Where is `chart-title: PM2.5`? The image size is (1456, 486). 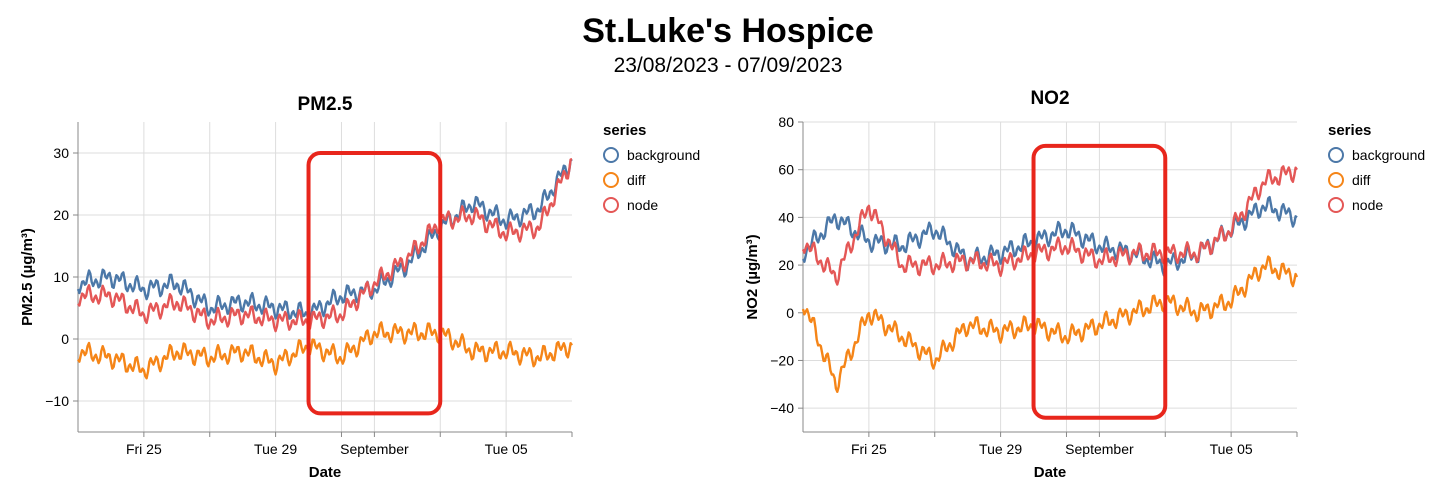 chart-title: PM2.5 is located at coordinates (325, 104).